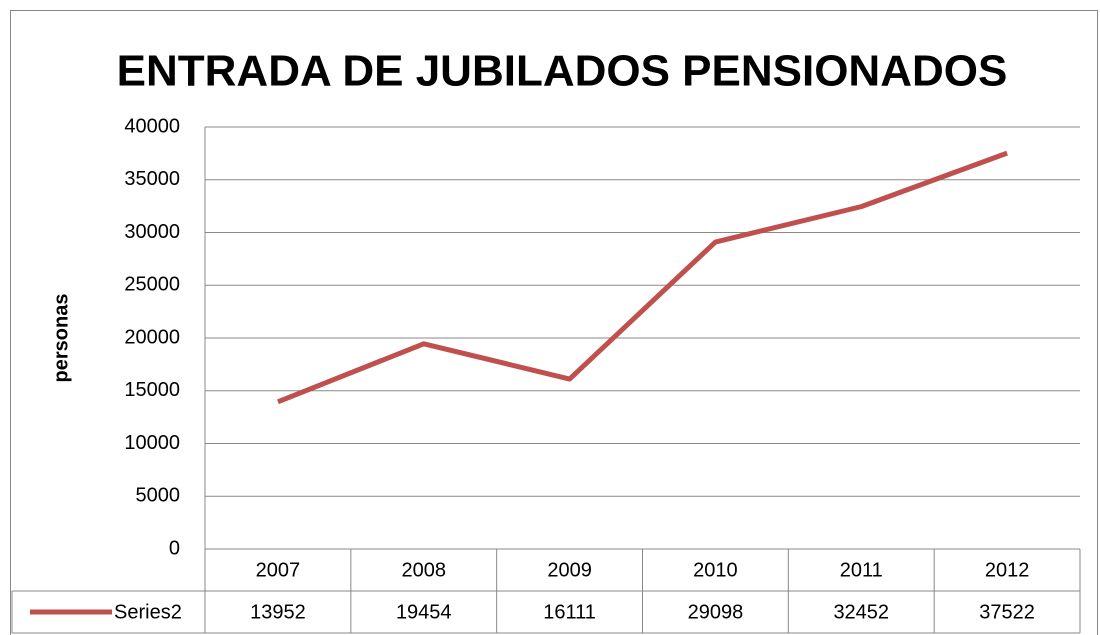 The image size is (1100, 635). What do you see at coordinates (278, 612) in the screenshot?
I see `table-value: 13952` at bounding box center [278, 612].